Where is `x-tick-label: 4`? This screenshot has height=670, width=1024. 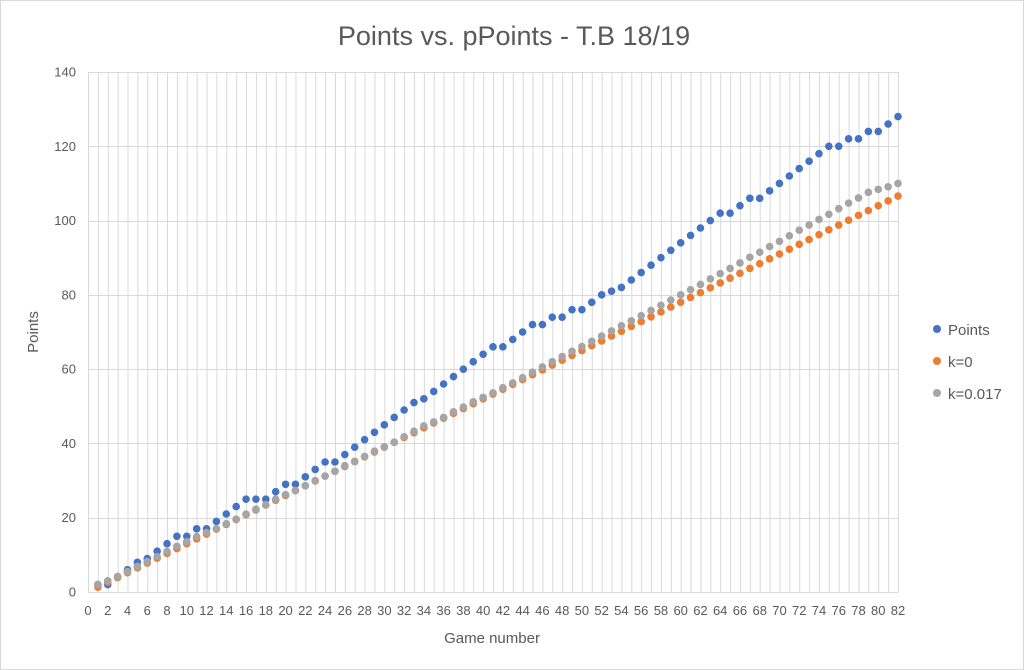 x-tick-label: 4 is located at coordinates (127, 610).